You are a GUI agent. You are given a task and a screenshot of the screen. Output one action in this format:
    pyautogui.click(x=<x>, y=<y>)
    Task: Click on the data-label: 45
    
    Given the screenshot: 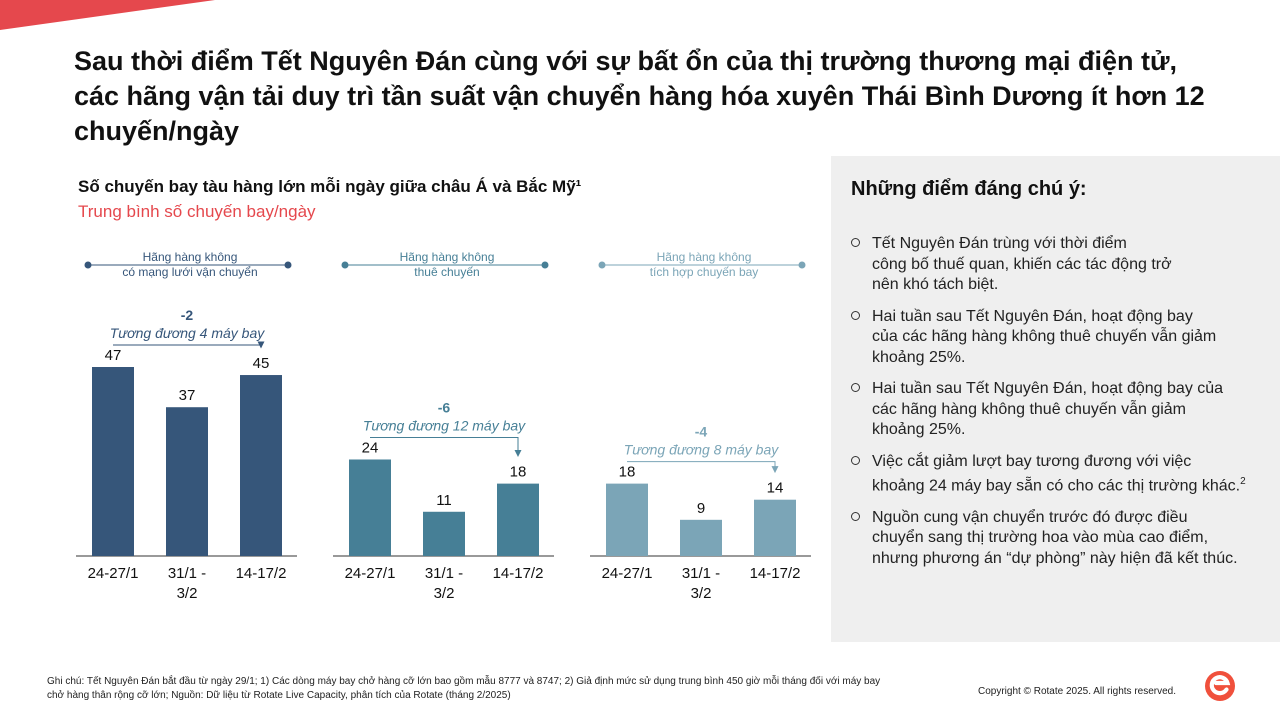 What is the action you would take?
    pyautogui.click(x=261, y=363)
    